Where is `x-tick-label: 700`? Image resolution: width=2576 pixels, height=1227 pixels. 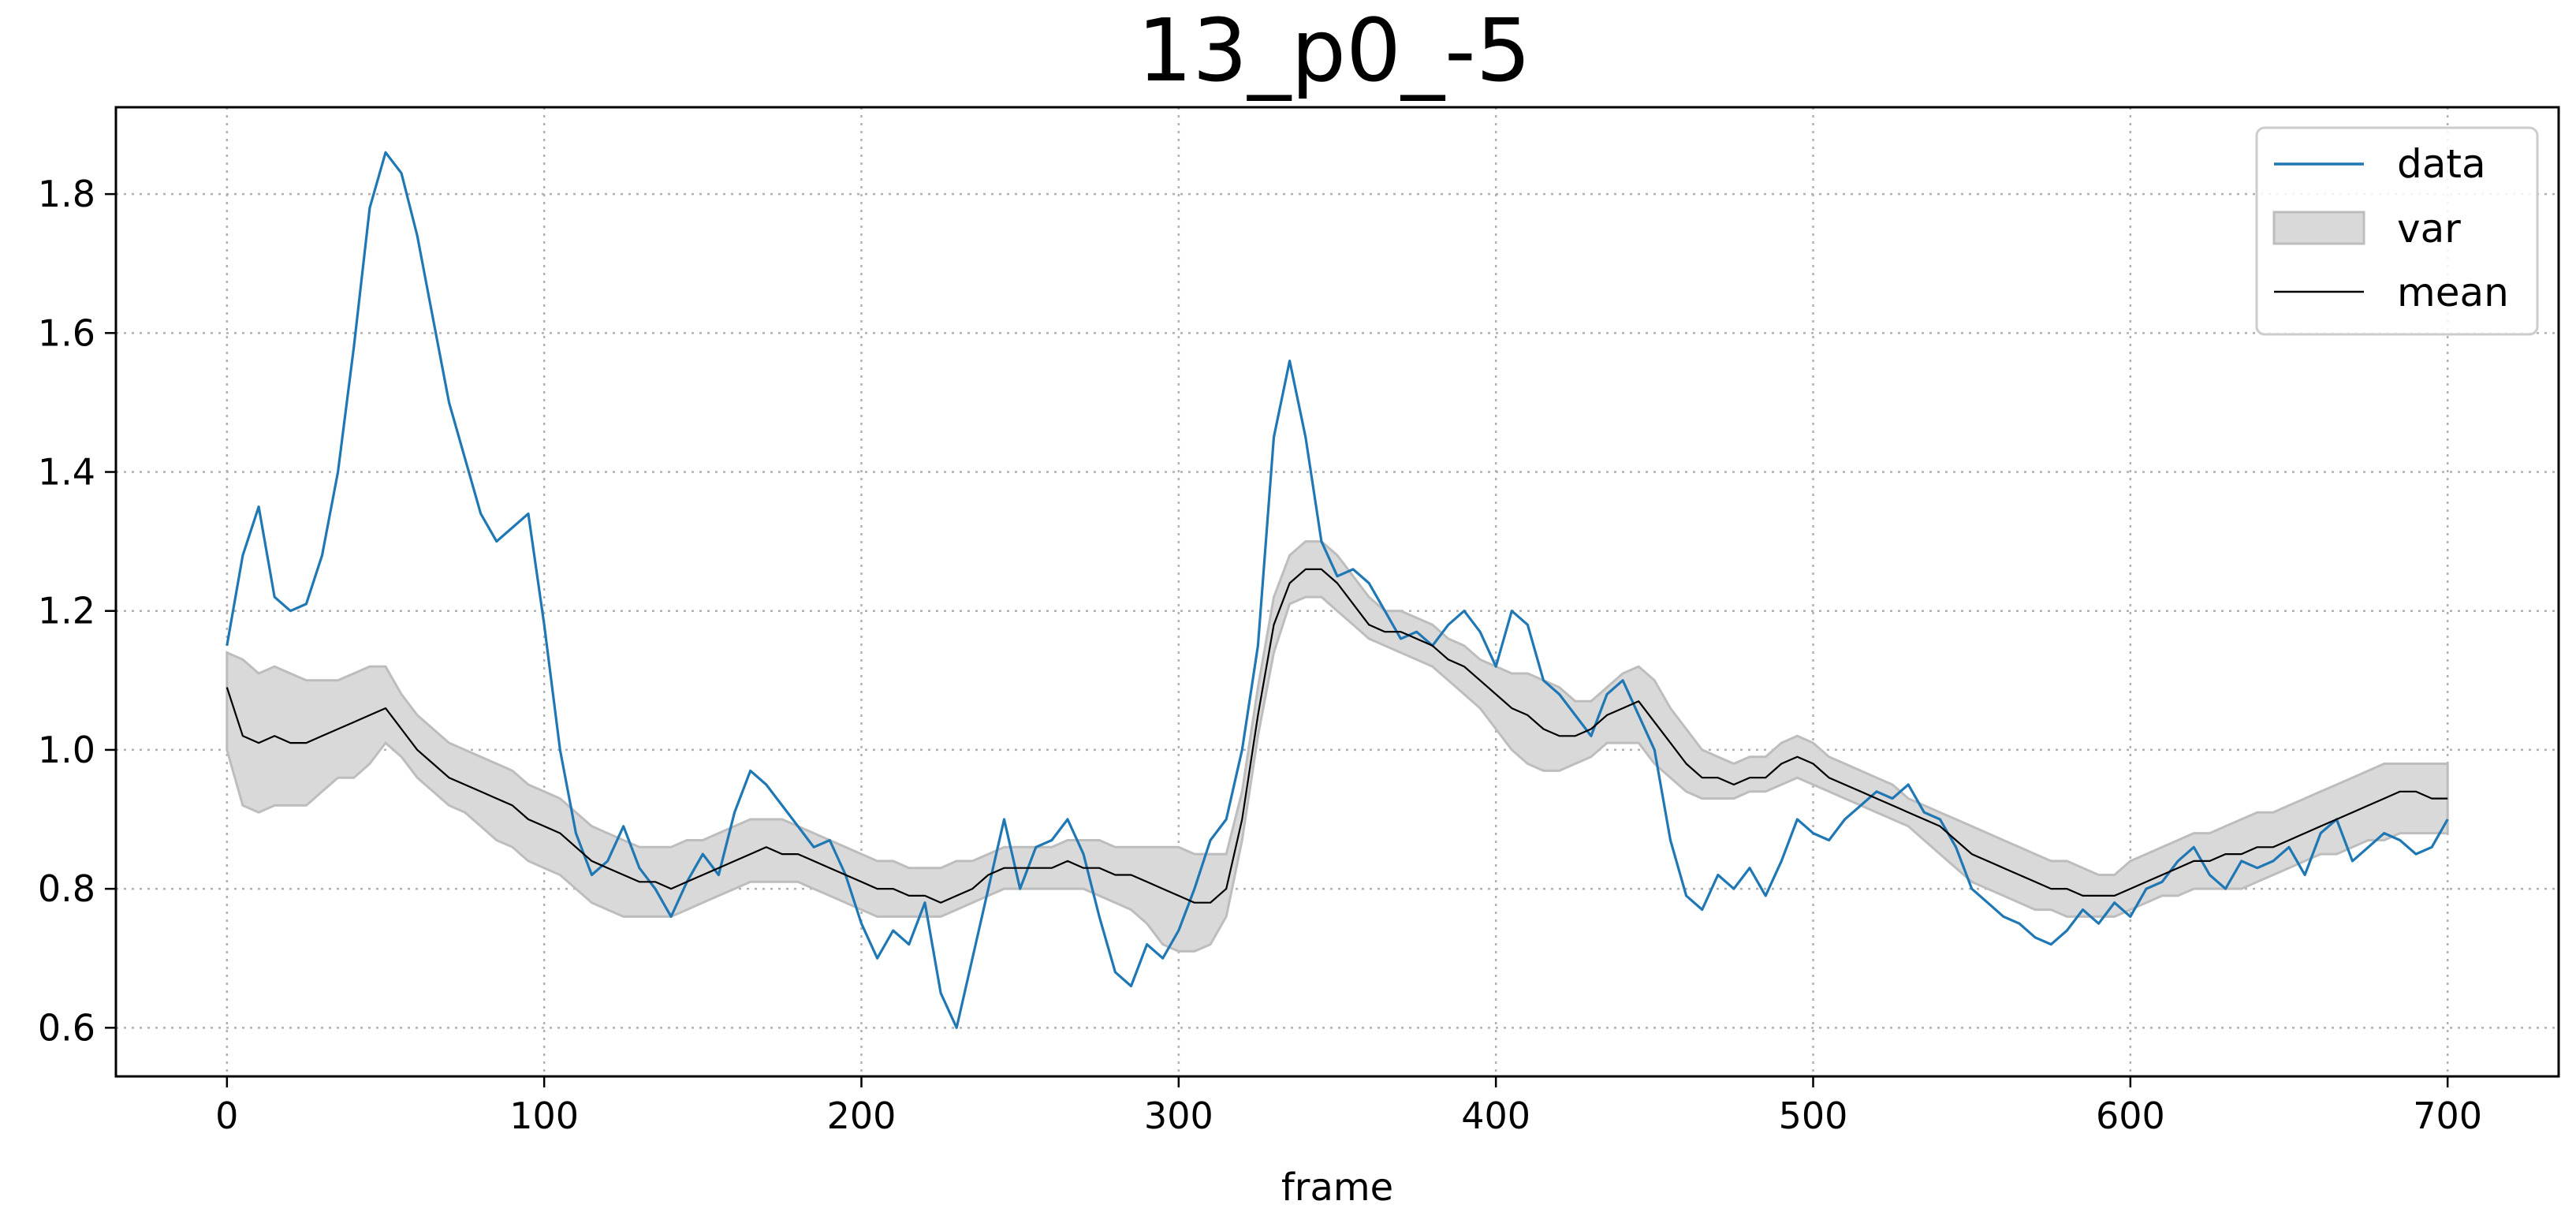 x-tick-label: 700 is located at coordinates (2447, 1116).